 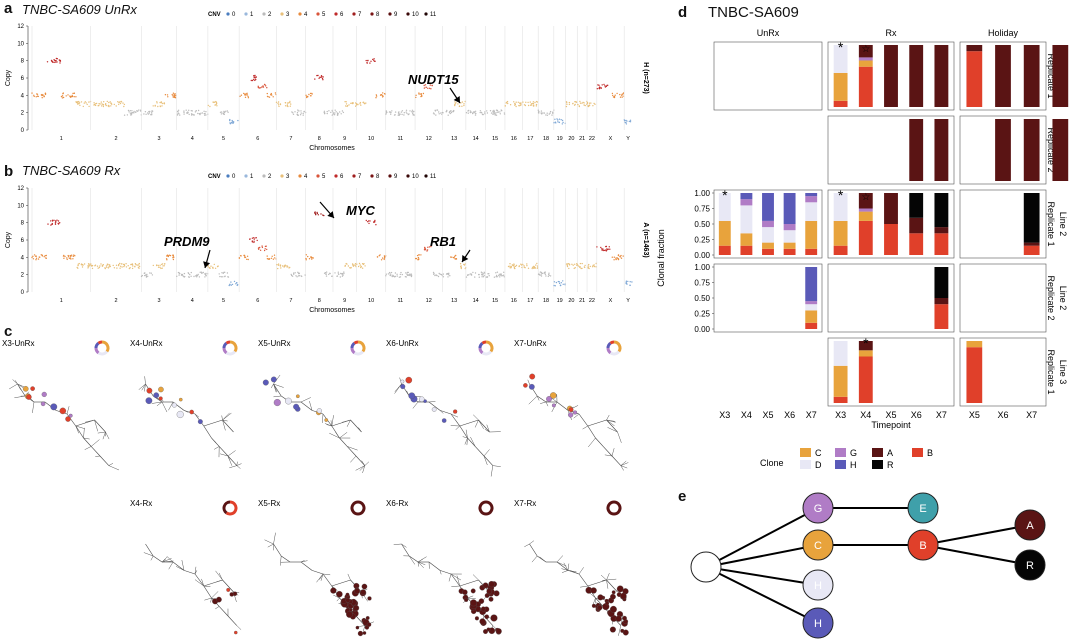 What do you see at coordinates (724, 415) in the screenshot?
I see `x-tick-label: X3` at bounding box center [724, 415].